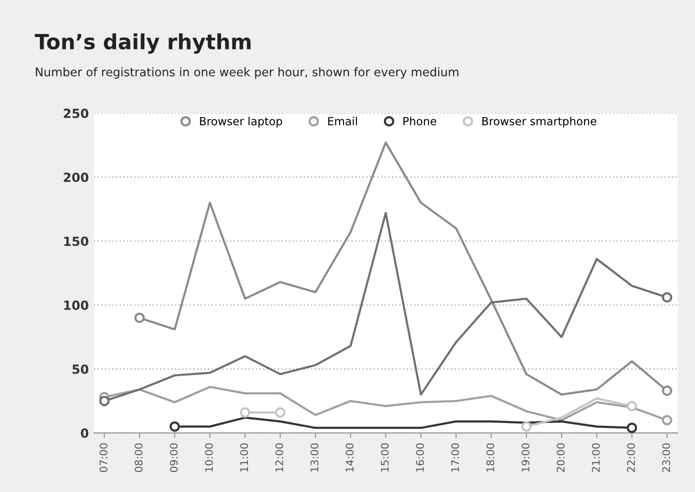  I want to click on x-tick-label: 07:00, so click(104, 457).